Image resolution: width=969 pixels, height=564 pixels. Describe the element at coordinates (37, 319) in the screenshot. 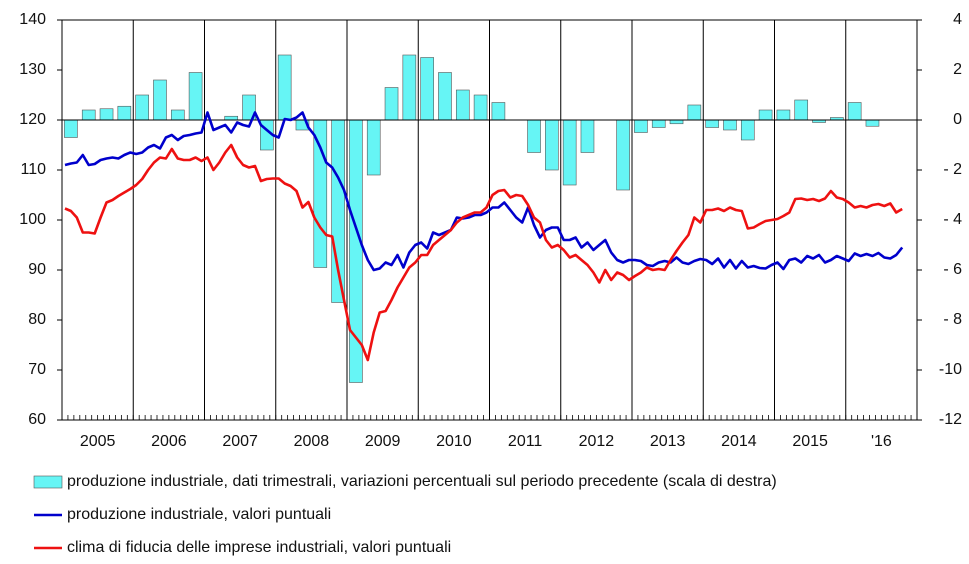

I see `y-tick-label: 80` at that location.